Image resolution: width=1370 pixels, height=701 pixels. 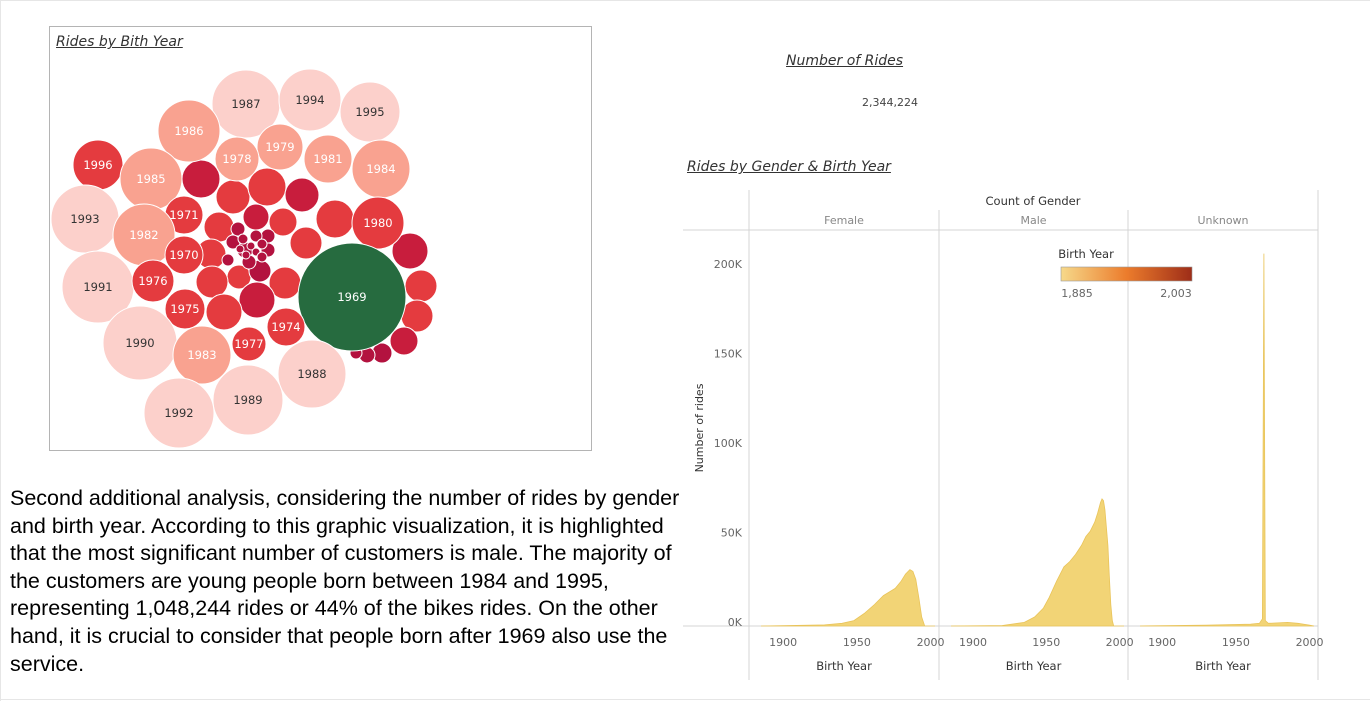 I want to click on frame-left-line, so click(x=0, y=350).